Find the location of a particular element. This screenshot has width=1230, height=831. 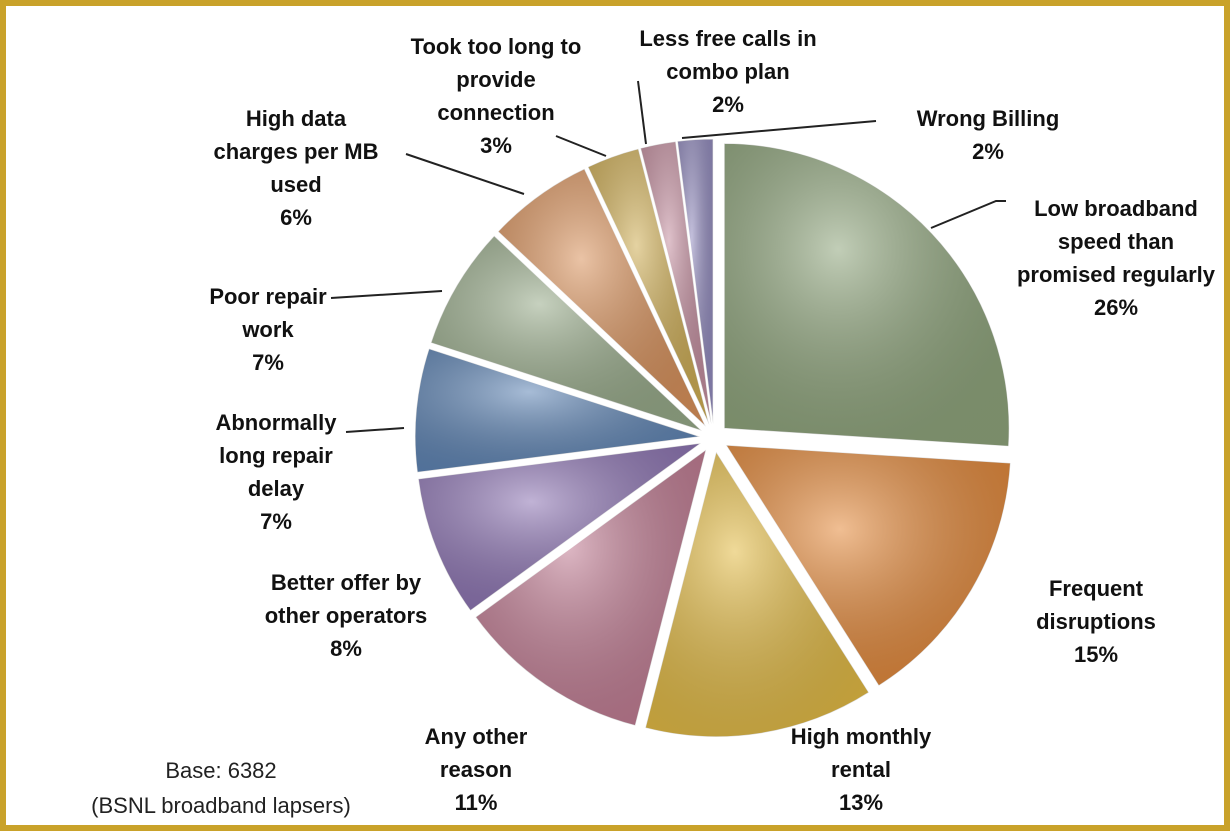

slice-label: Any other reason 11% is located at coordinates (476, 769).